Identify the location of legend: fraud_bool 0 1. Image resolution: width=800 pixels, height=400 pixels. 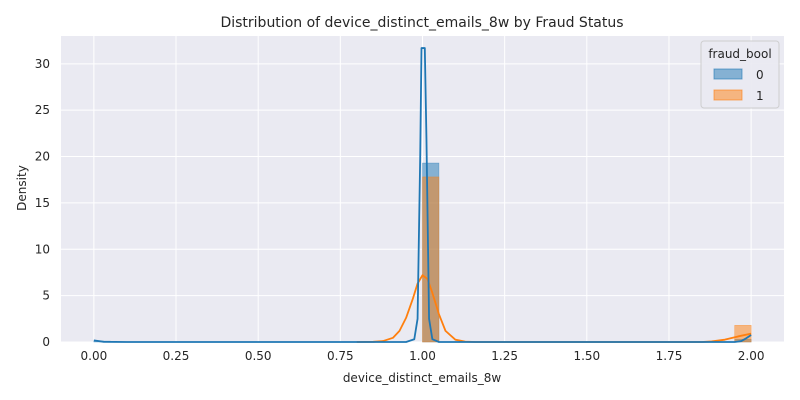
(740, 74).